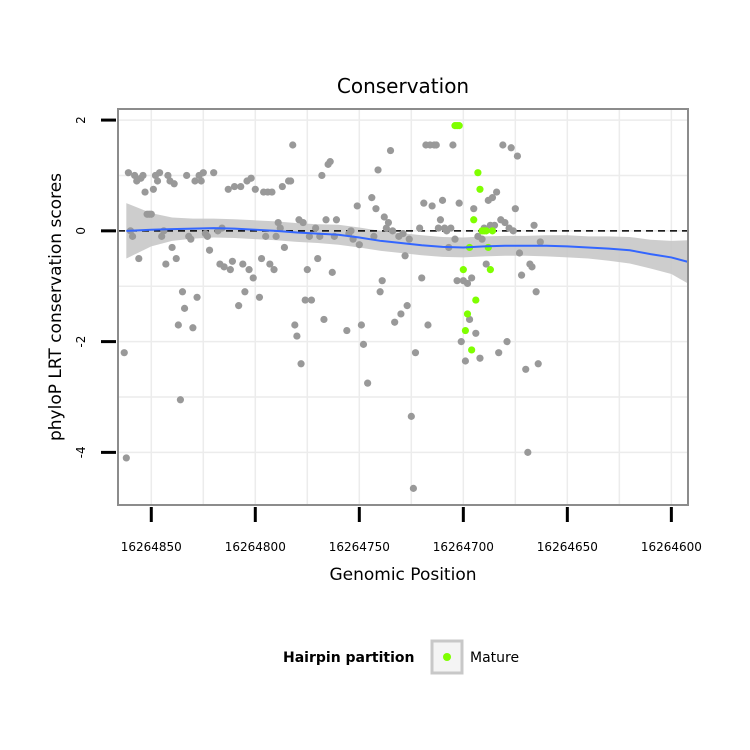 The height and width of the screenshot is (750, 750). Describe the element at coordinates (81, 452) in the screenshot. I see `y-tick-label: -4` at that location.